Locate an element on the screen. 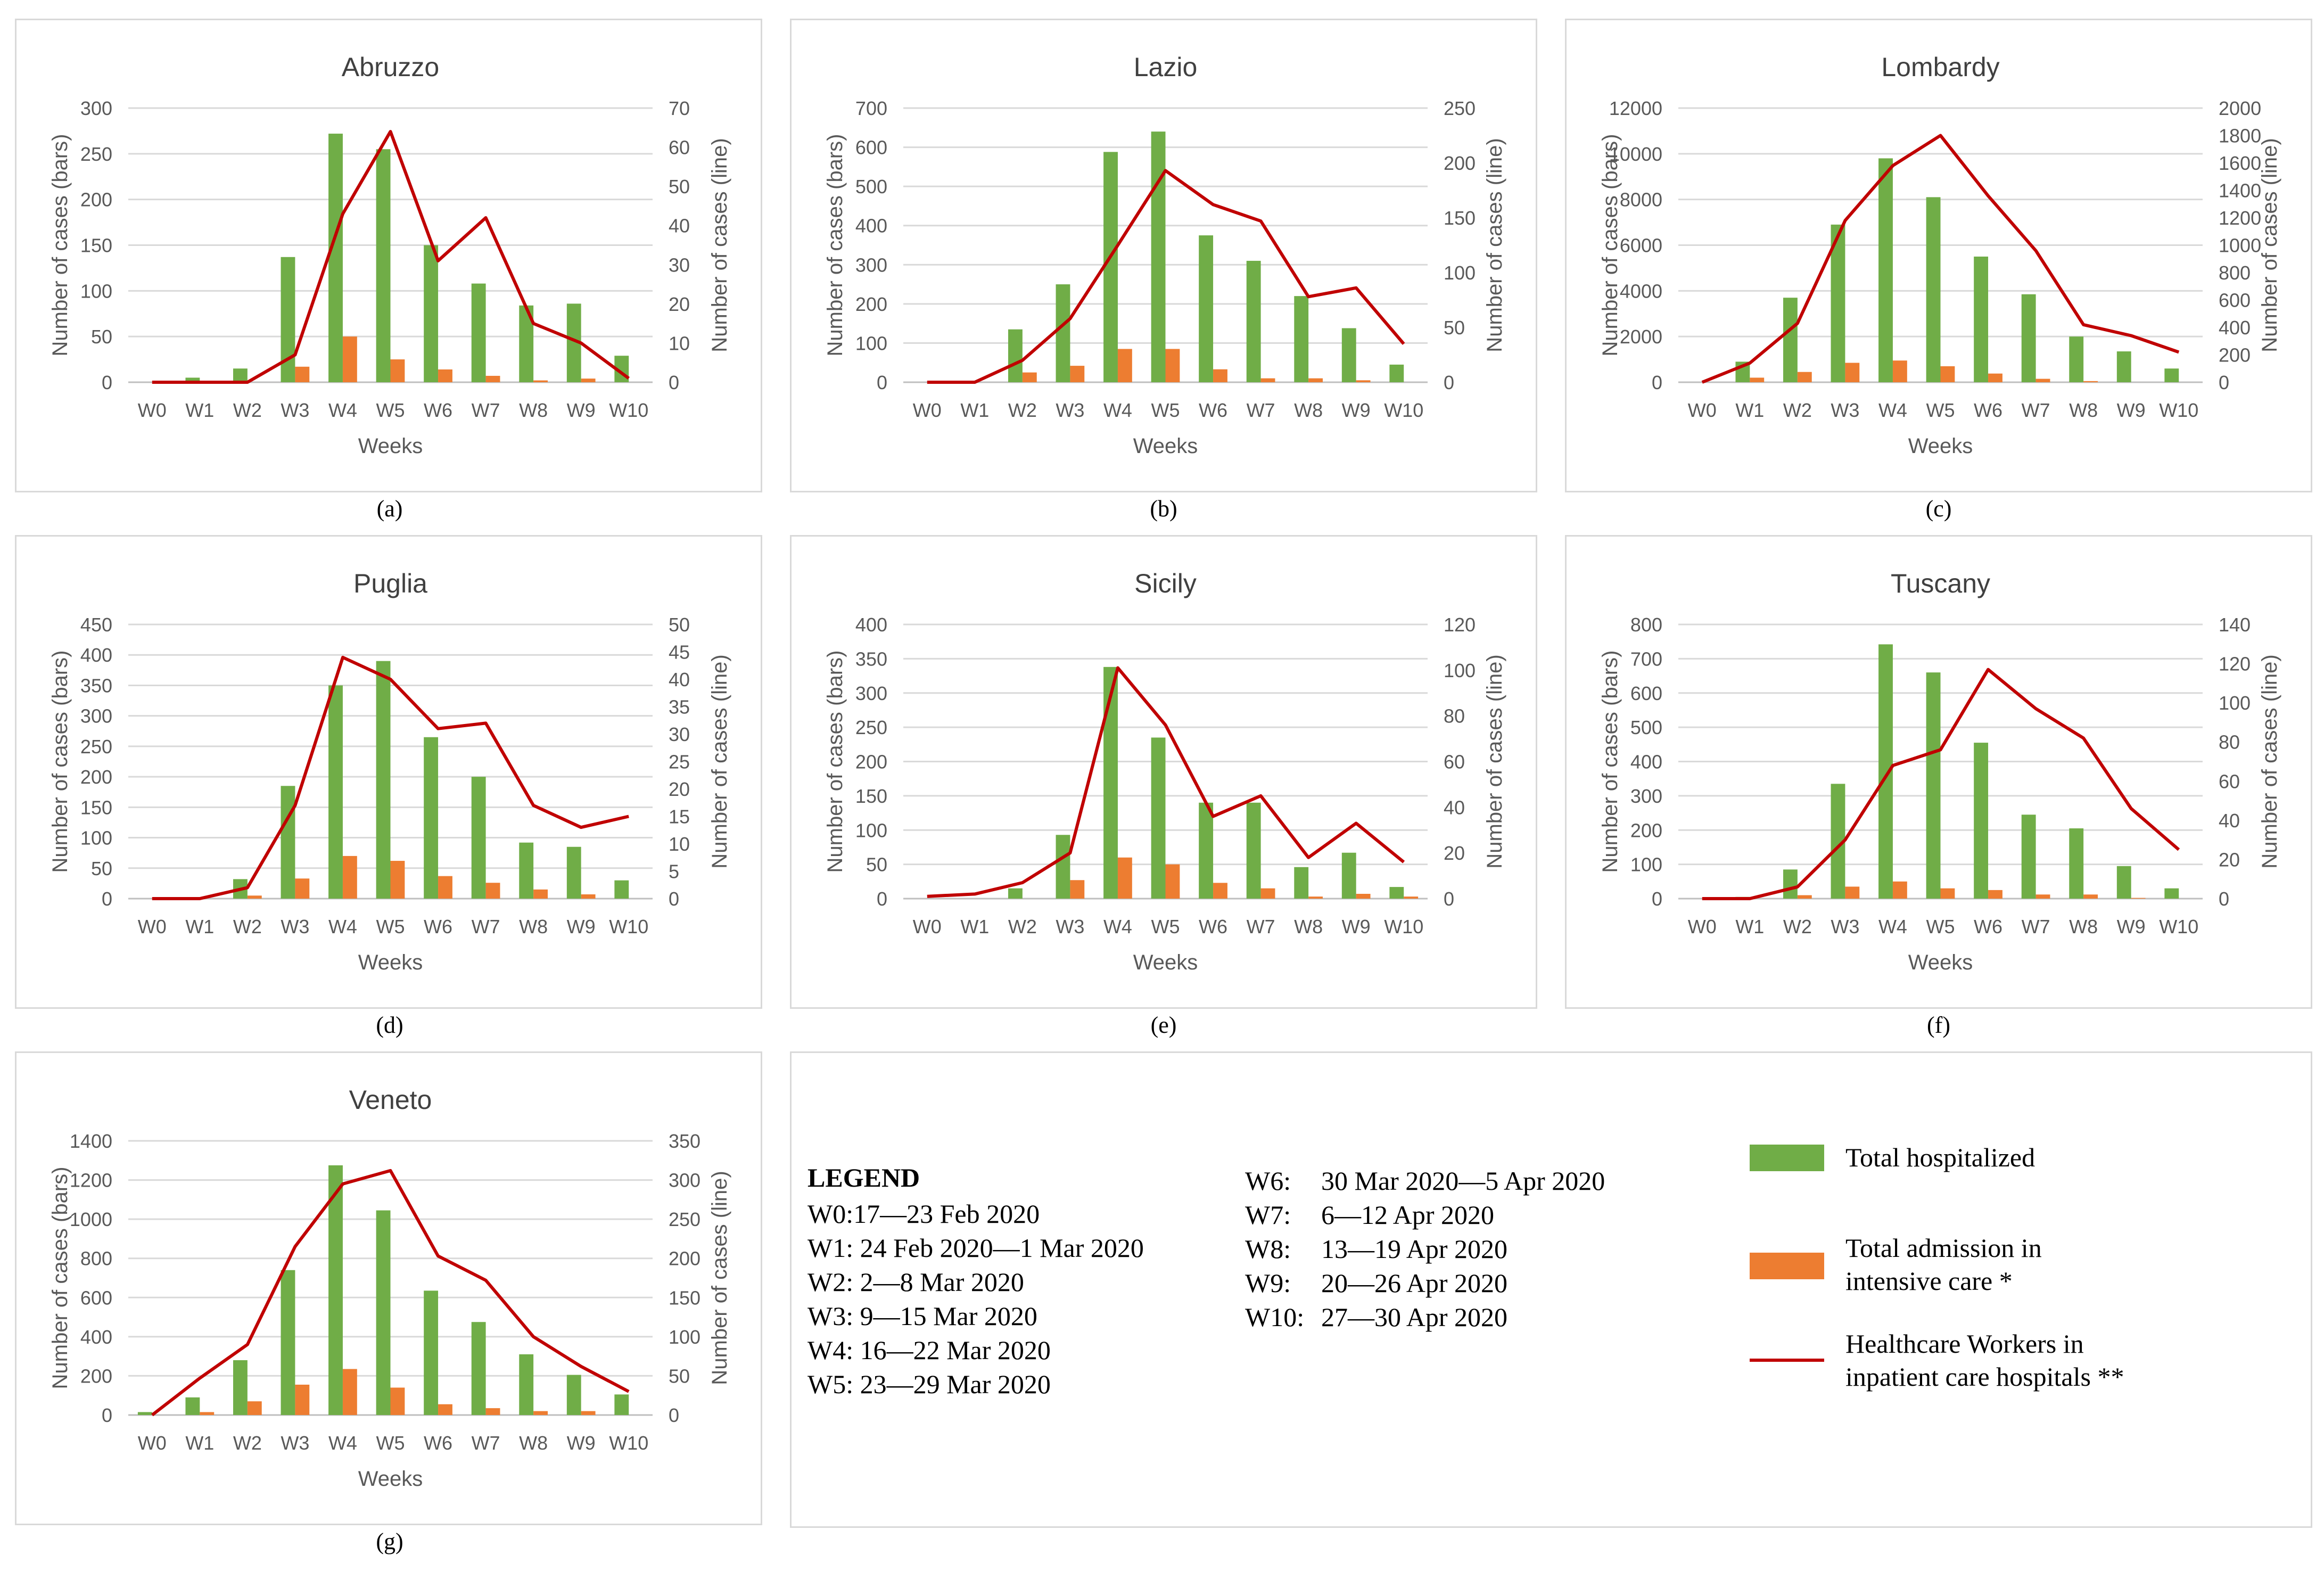 Image resolution: width=2324 pixels, height=1571 pixels. chart-caption-puglia: (d) is located at coordinates (390, 1025).